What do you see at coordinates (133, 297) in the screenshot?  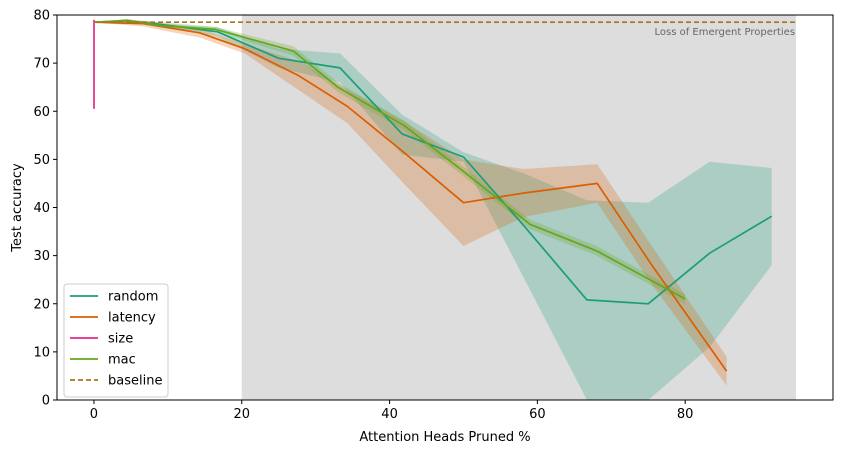 I see `legend-label-random: random` at bounding box center [133, 297].